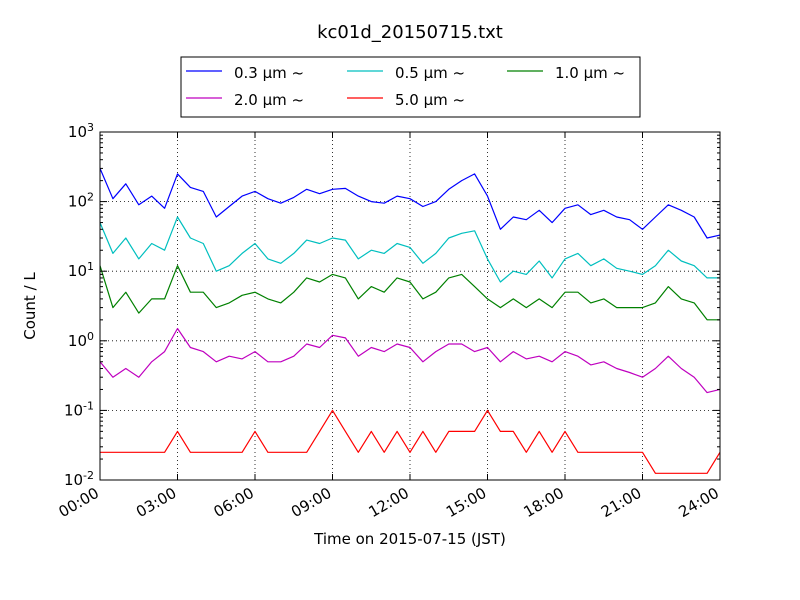 The height and width of the screenshot is (600, 800). What do you see at coordinates (590, 73) in the screenshot?
I see `legend-label-1-0: 1.0 µm ~` at bounding box center [590, 73].